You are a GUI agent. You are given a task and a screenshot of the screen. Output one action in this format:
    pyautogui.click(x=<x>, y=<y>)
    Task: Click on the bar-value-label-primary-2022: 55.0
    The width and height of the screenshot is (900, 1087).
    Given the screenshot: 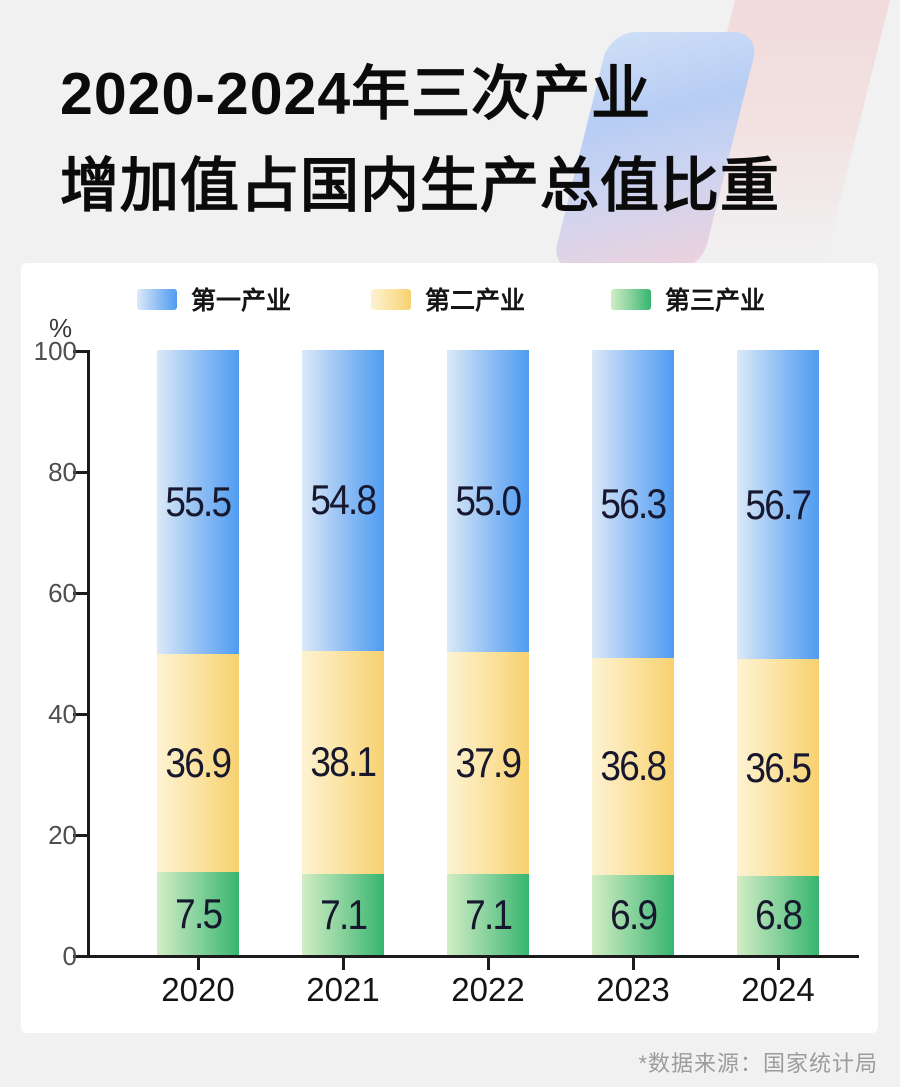 What is the action you would take?
    pyautogui.click(x=489, y=500)
    